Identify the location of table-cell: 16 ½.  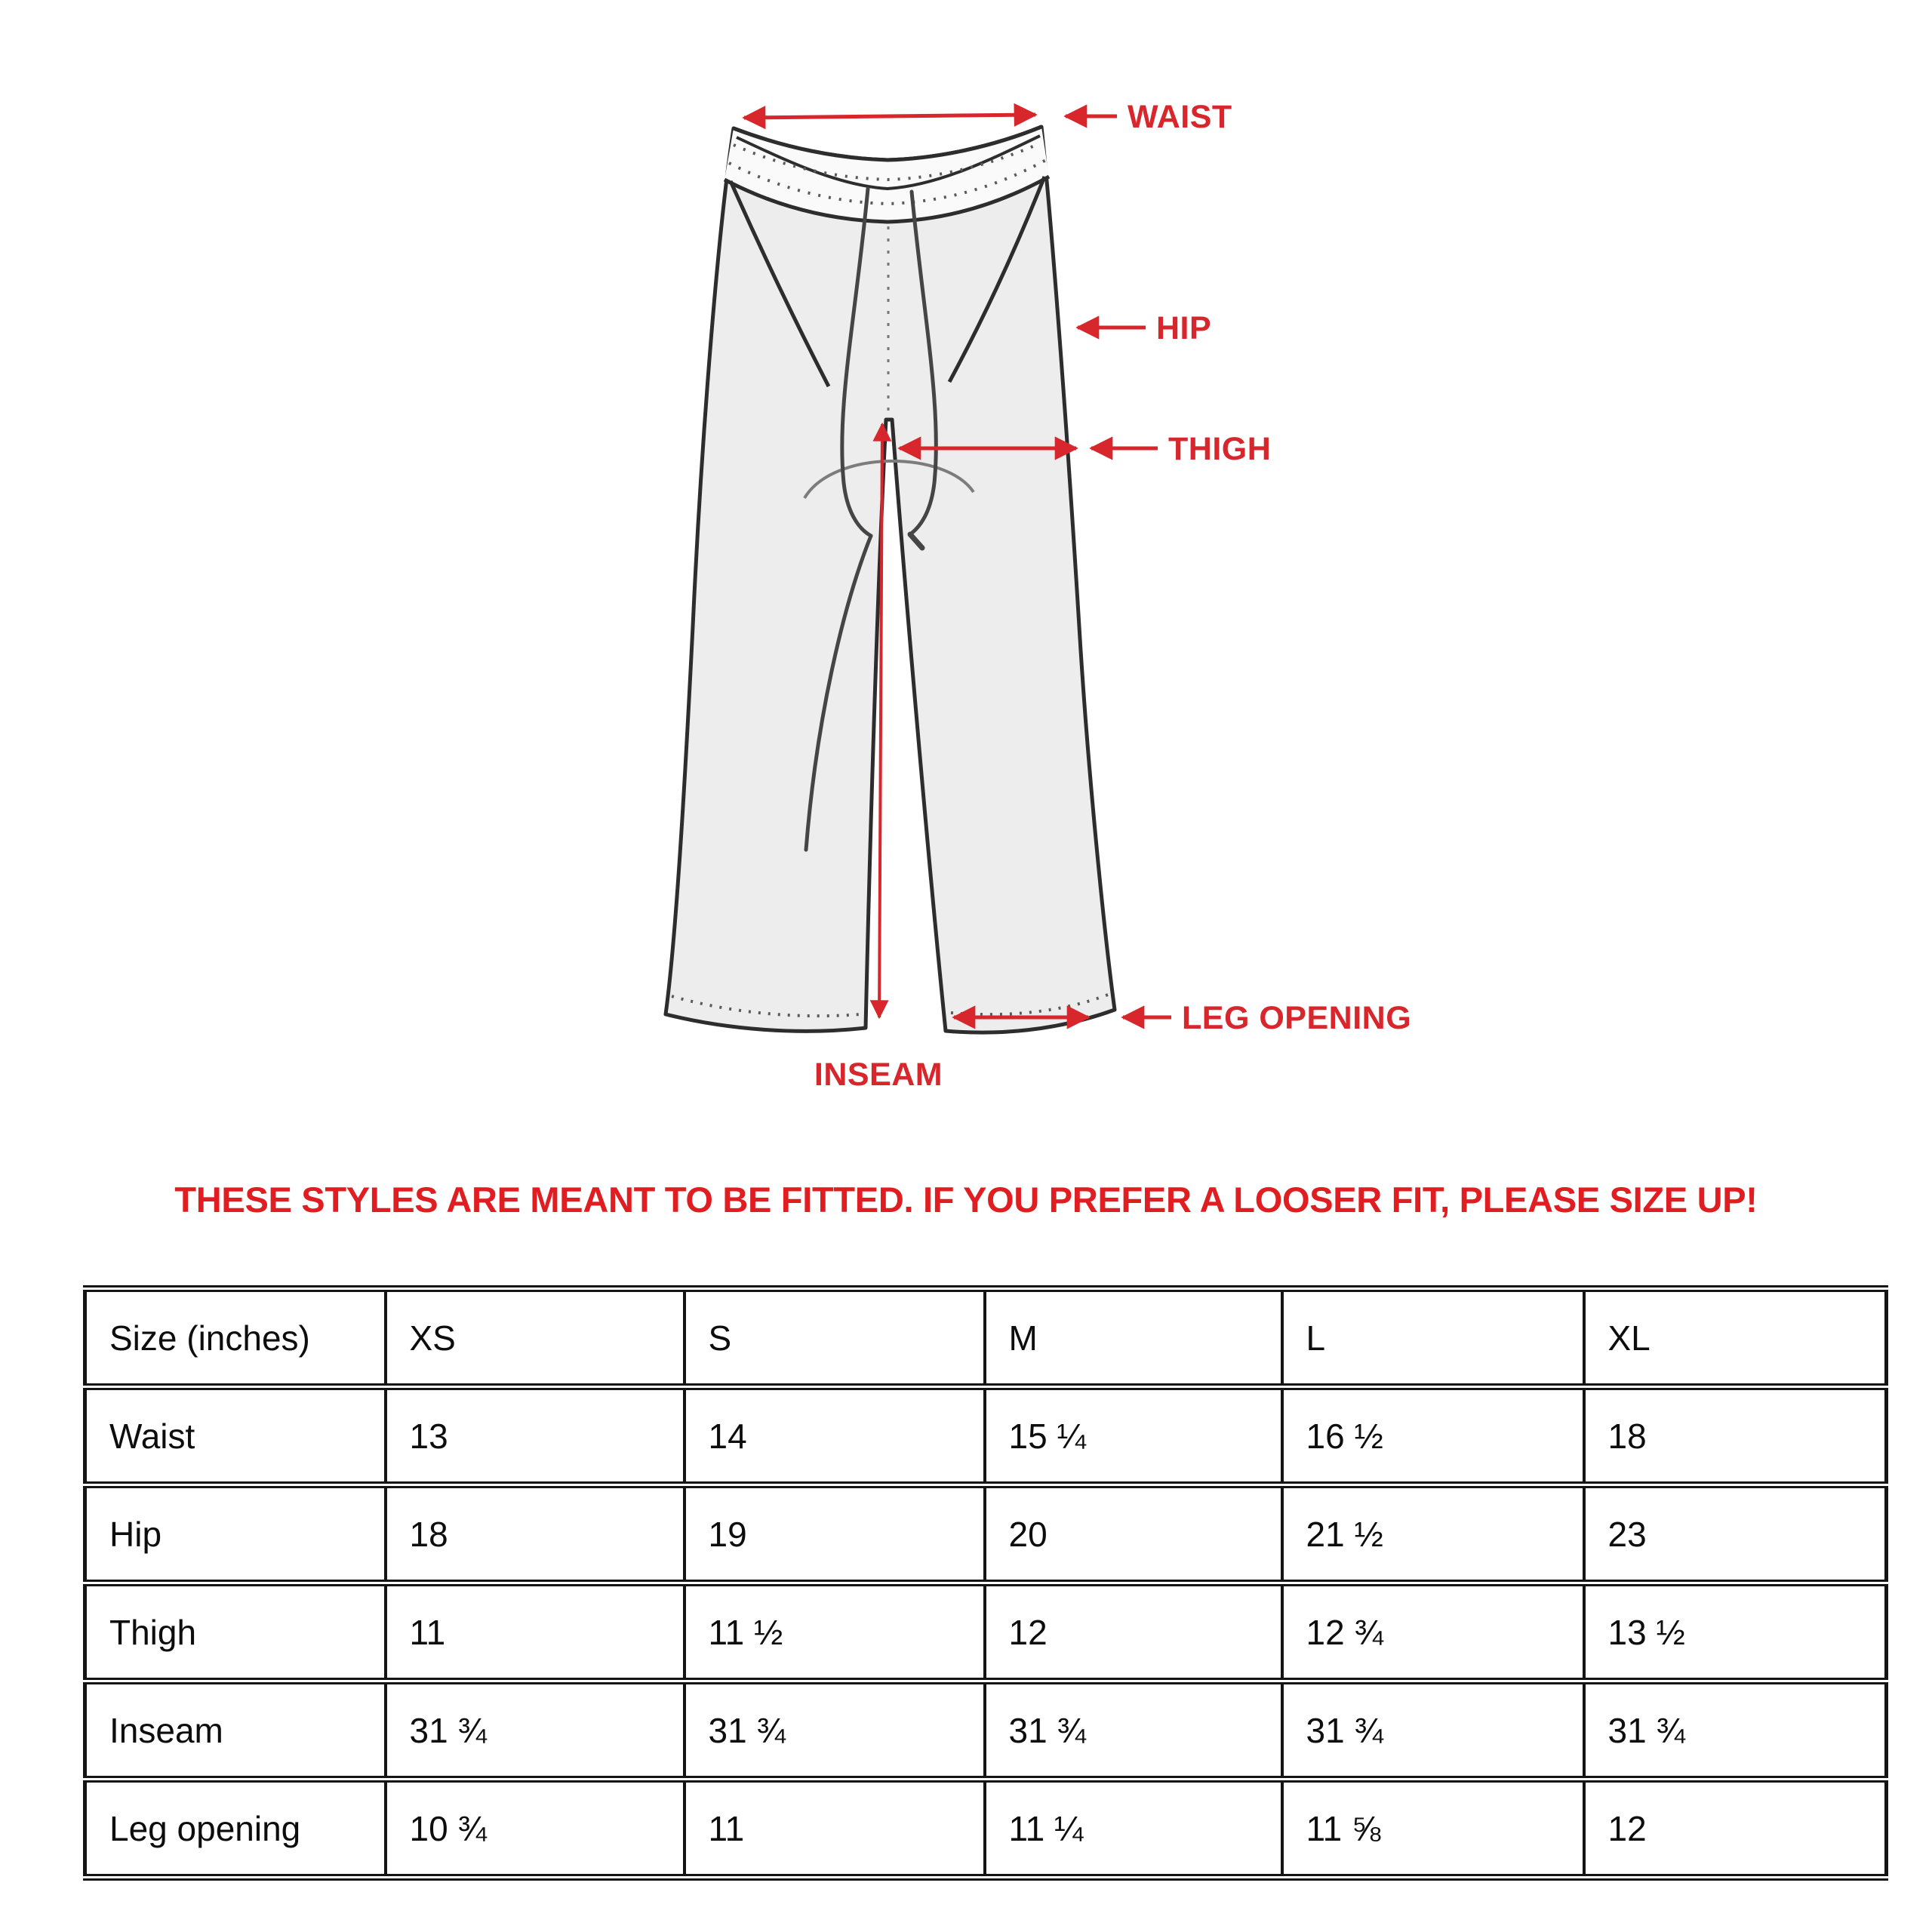
(1433, 1435).